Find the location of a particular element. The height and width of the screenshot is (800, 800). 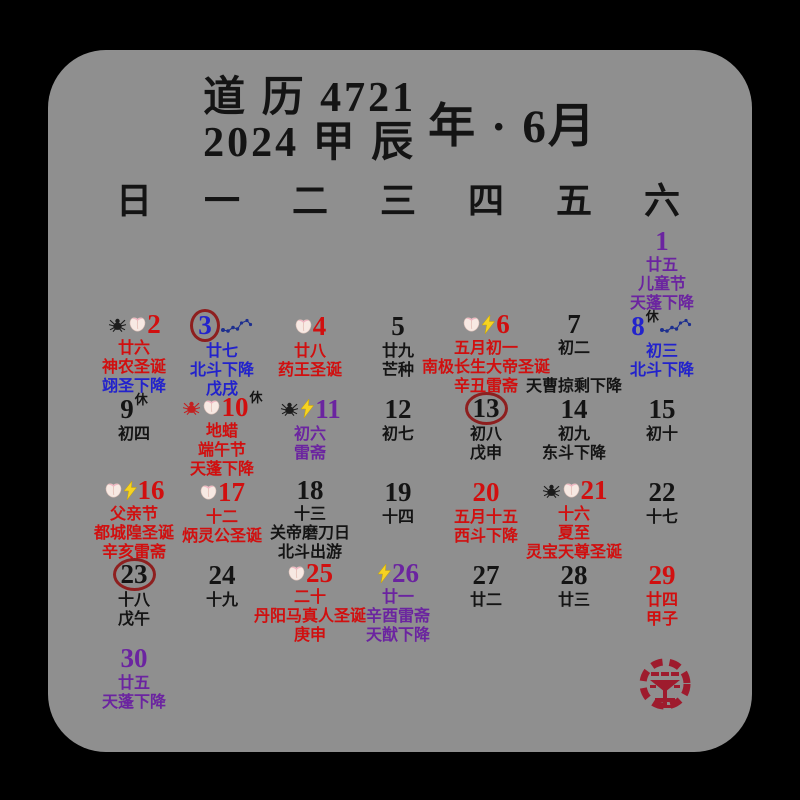

day-cell-30: 30 廿五 天蓬下降 is located at coordinates (134, 682).